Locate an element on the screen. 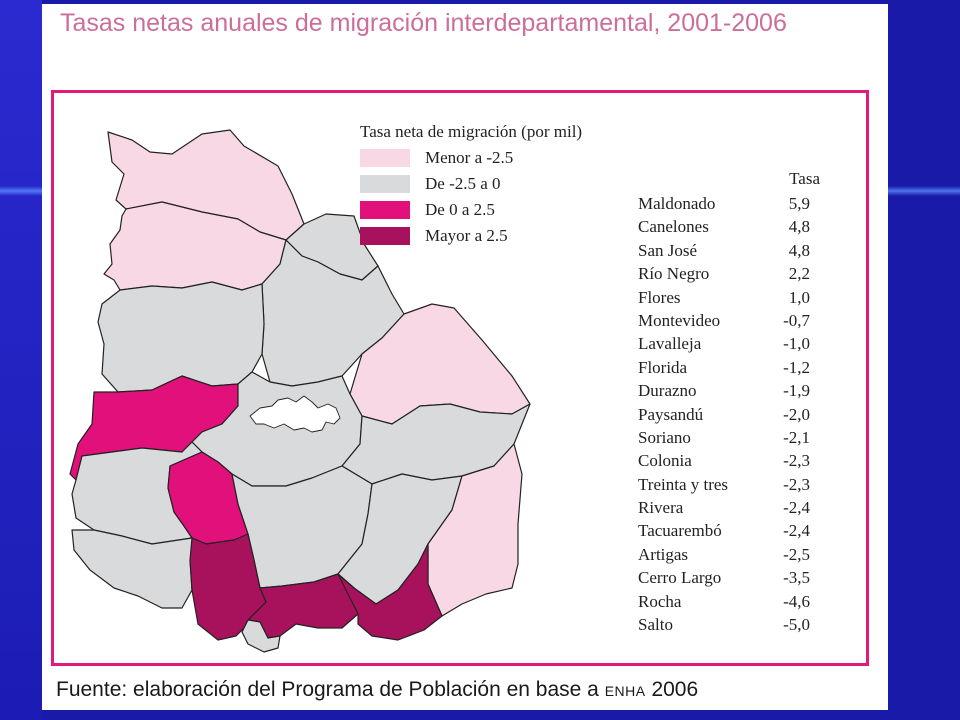  slide-background-left is located at coordinates (21, 360).